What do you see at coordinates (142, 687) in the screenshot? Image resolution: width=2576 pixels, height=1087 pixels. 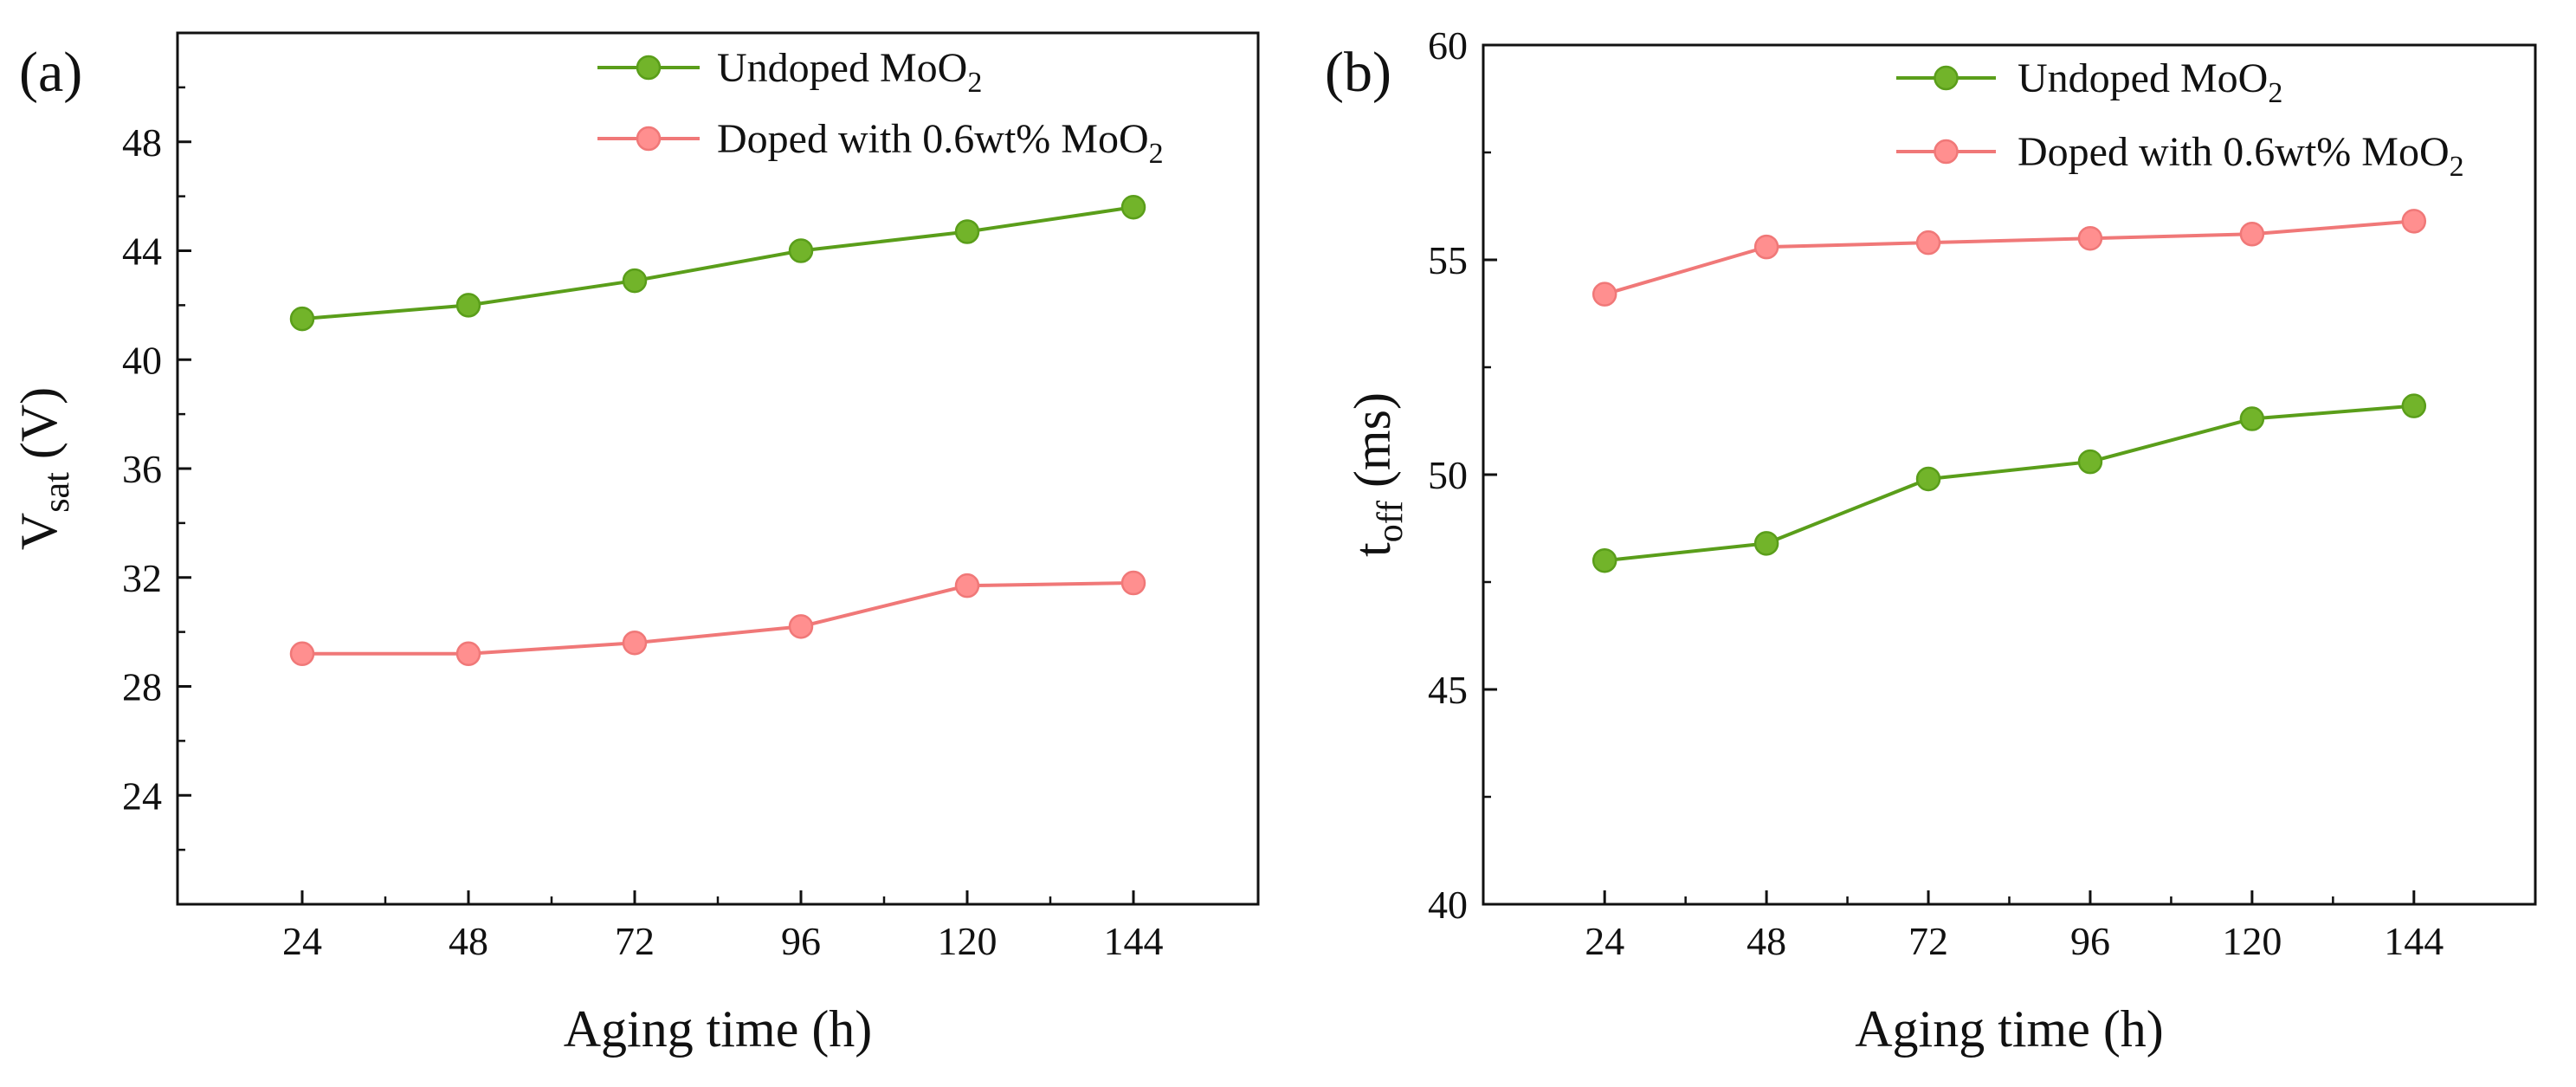 I see `y-tick-label: 28` at bounding box center [142, 687].